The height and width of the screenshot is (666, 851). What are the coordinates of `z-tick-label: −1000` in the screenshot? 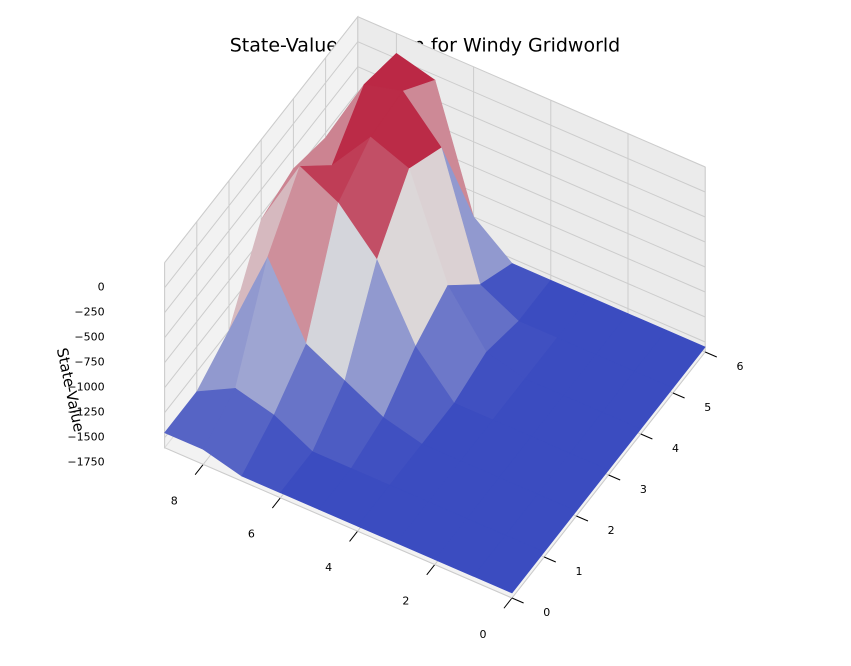 It's located at (85, 387).